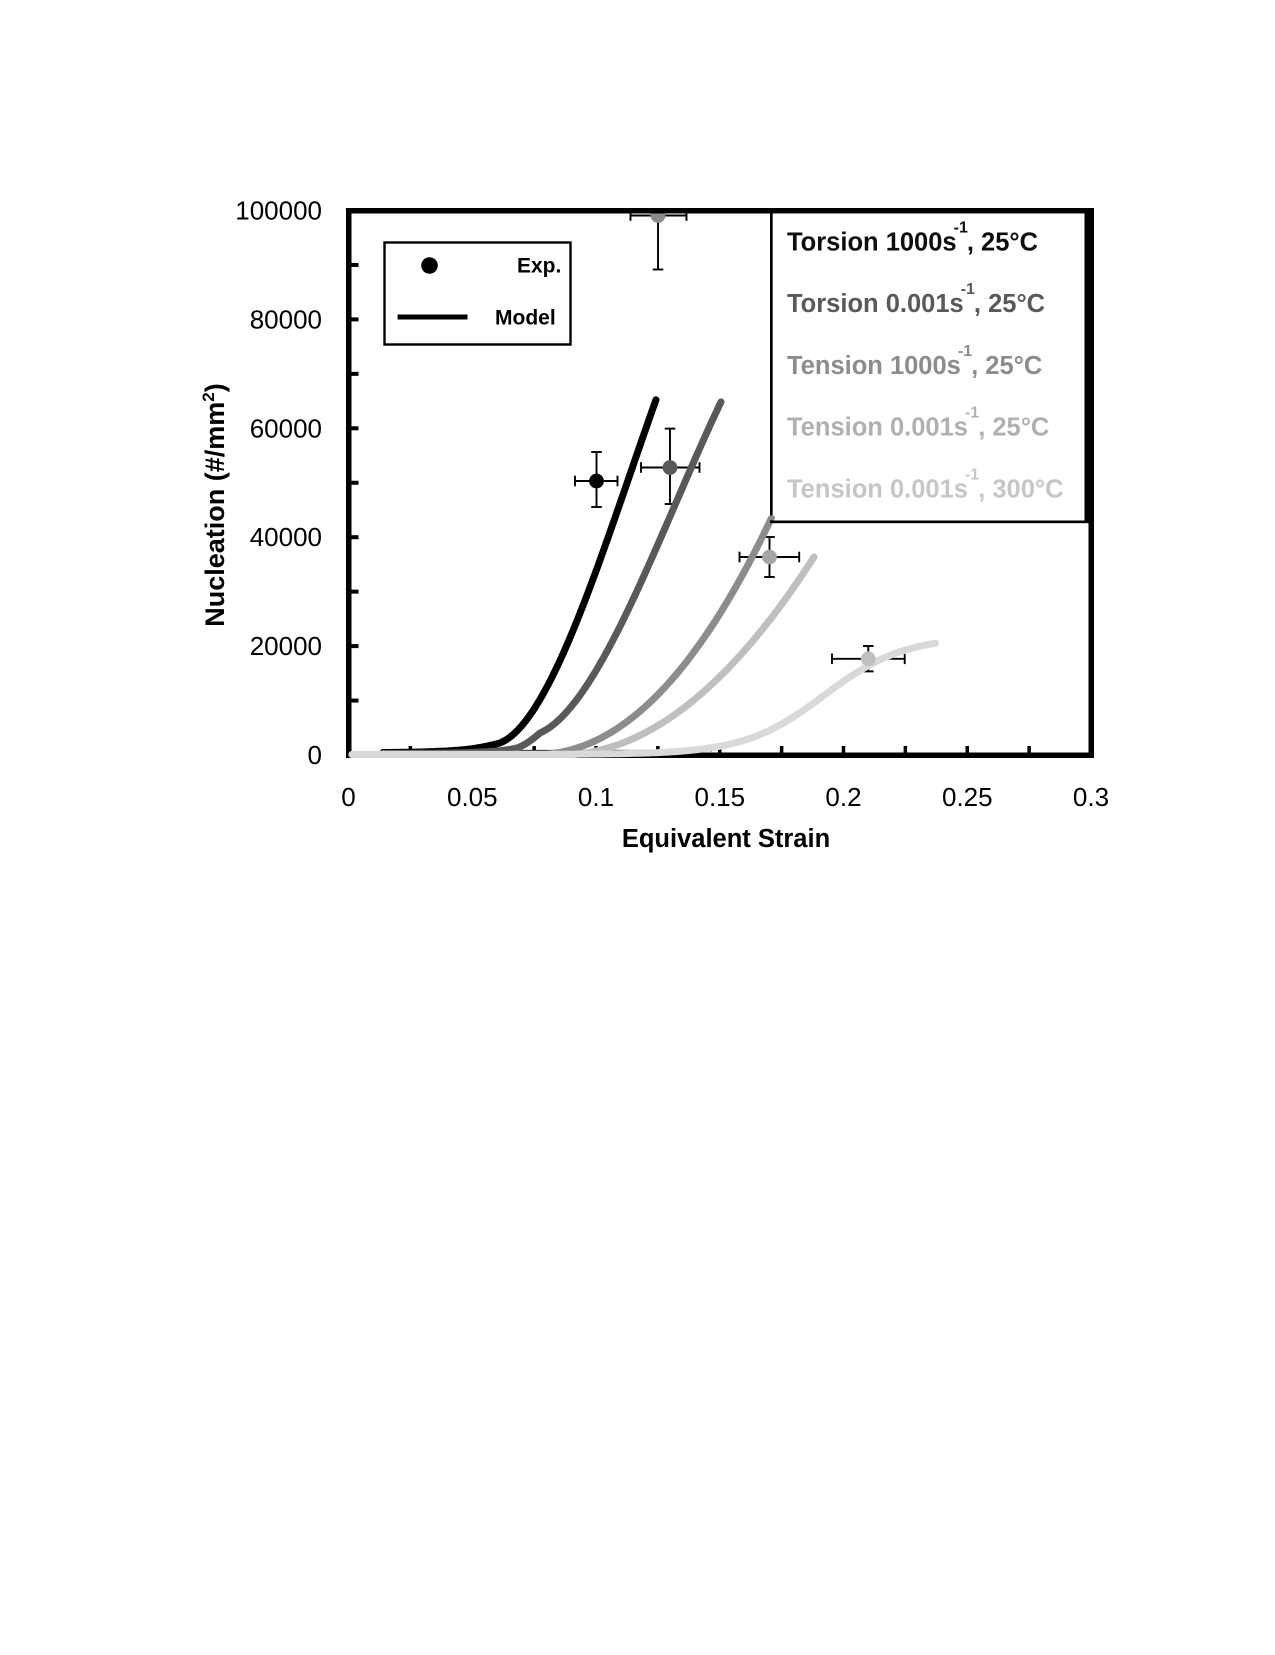 The width and height of the screenshot is (1275, 1655). What do you see at coordinates (278, 211) in the screenshot?
I see `svg-text: 100000` at bounding box center [278, 211].